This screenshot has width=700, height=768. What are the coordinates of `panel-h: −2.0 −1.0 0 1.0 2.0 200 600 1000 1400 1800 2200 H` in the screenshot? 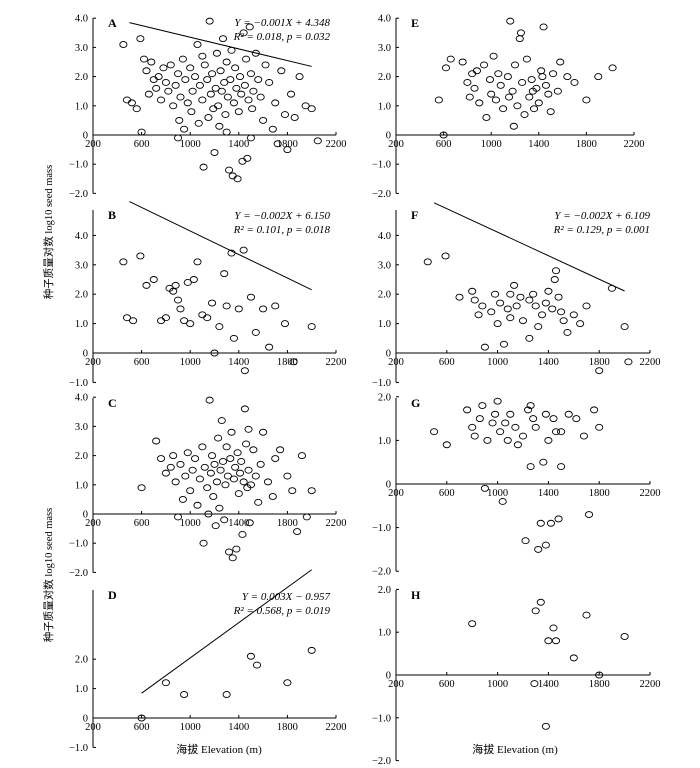 It's located at (516, 676).